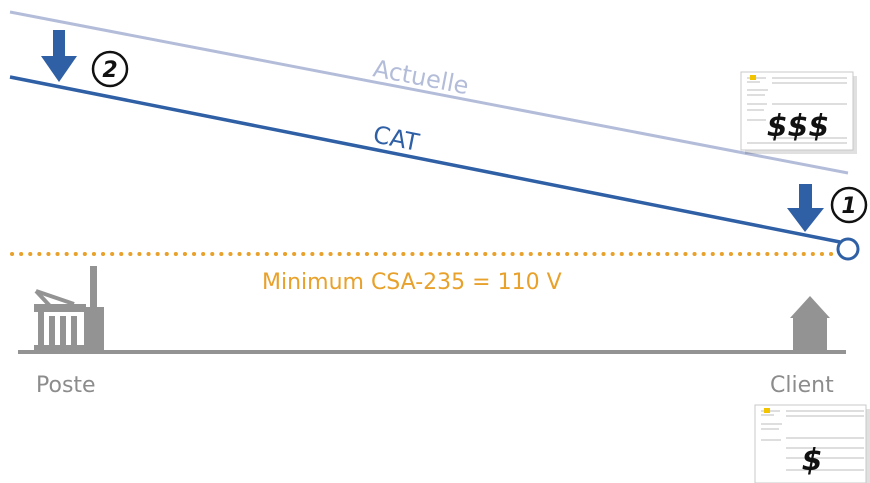  What do you see at coordinates (69, 309) in the screenshot?
I see `substation-icon` at bounding box center [69, 309].